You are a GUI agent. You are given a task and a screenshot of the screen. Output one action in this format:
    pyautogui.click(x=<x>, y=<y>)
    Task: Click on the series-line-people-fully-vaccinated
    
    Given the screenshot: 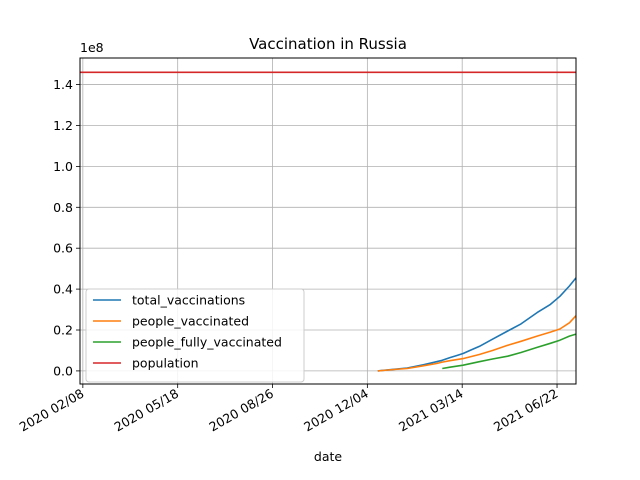 What is the action you would take?
    pyautogui.click(x=509, y=351)
    